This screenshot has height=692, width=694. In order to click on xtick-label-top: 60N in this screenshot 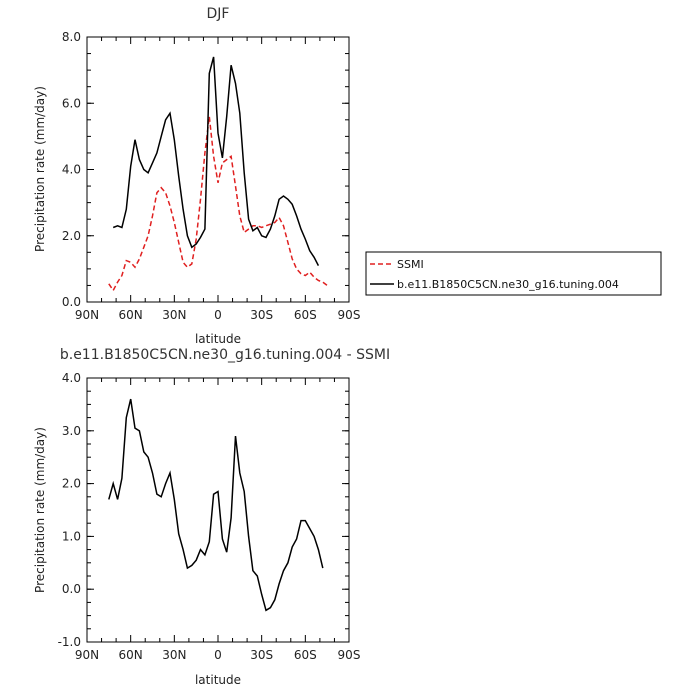, I will do `click(131, 315)`.